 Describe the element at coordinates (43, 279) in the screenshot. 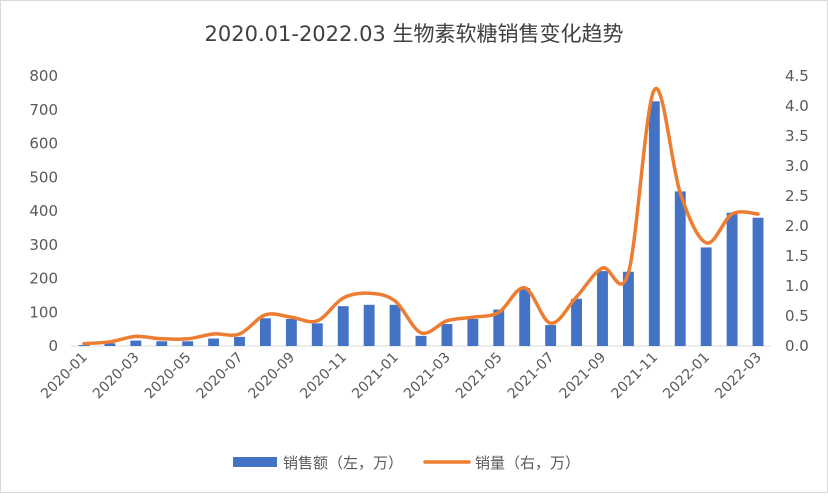

I see `y-left-tick-label: 200` at that location.